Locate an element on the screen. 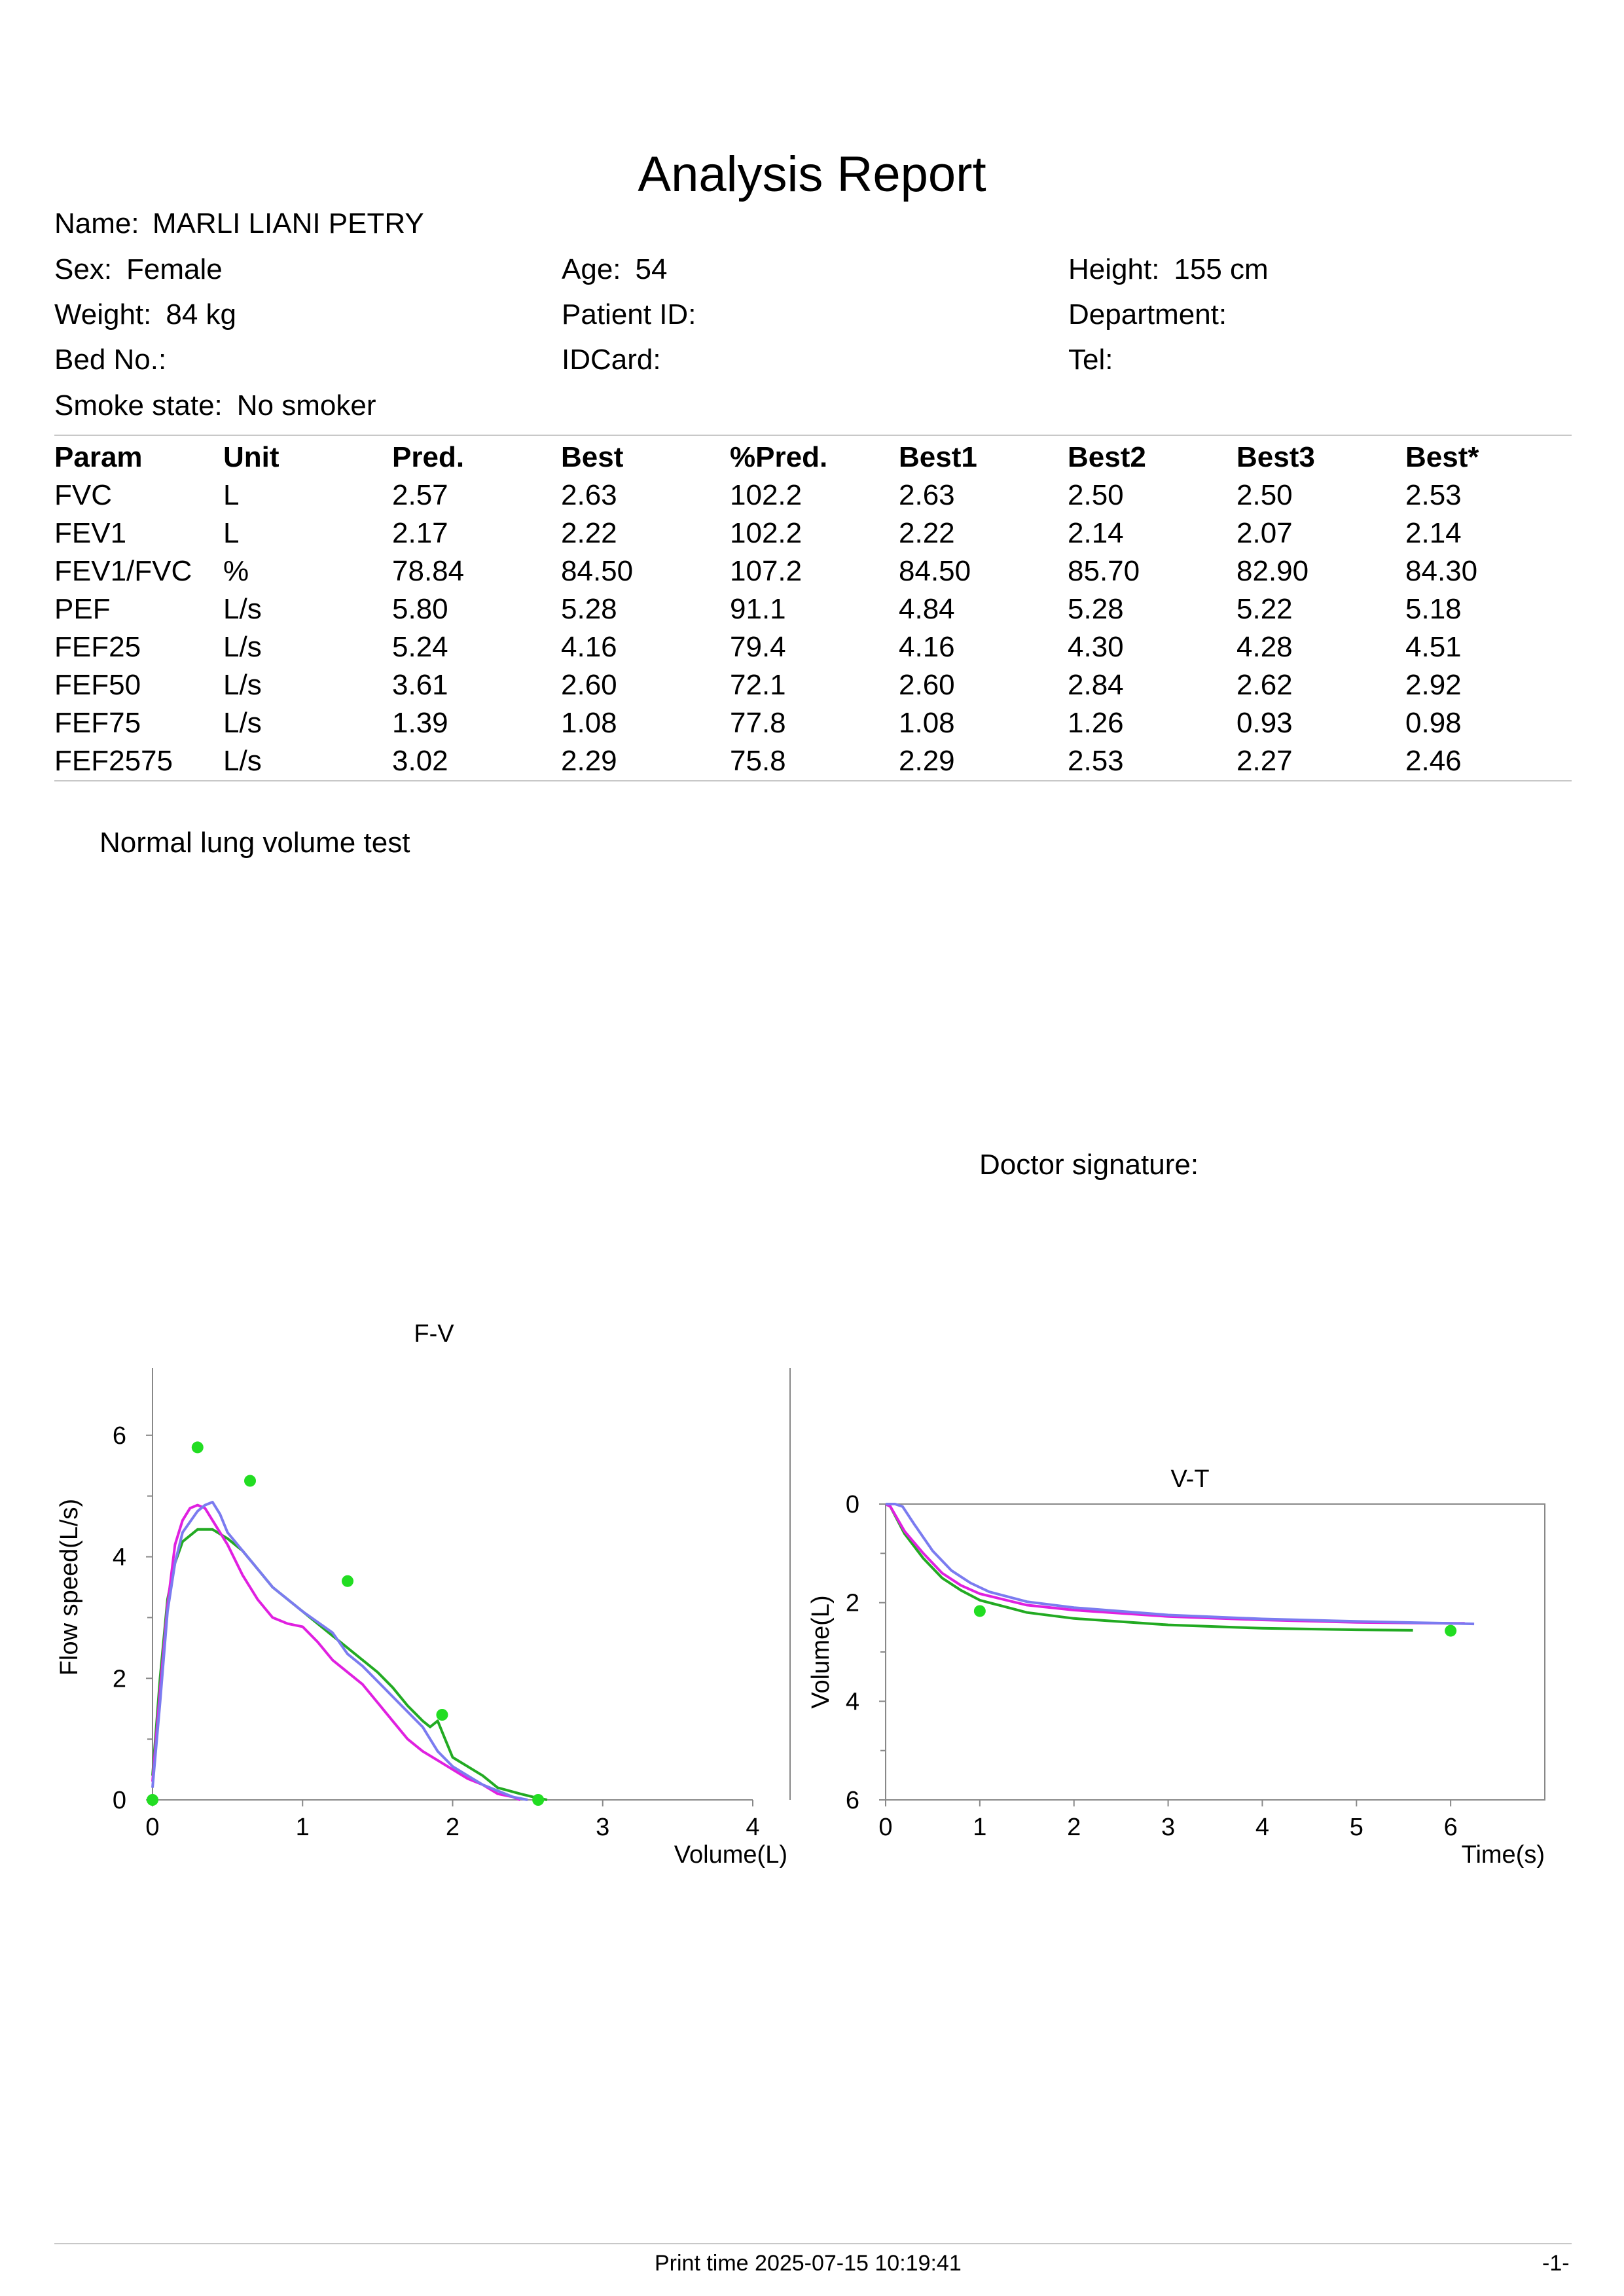 Image resolution: width=1624 pixels, height=2296 pixels. table-cell: 102.2 is located at coordinates (766, 495).